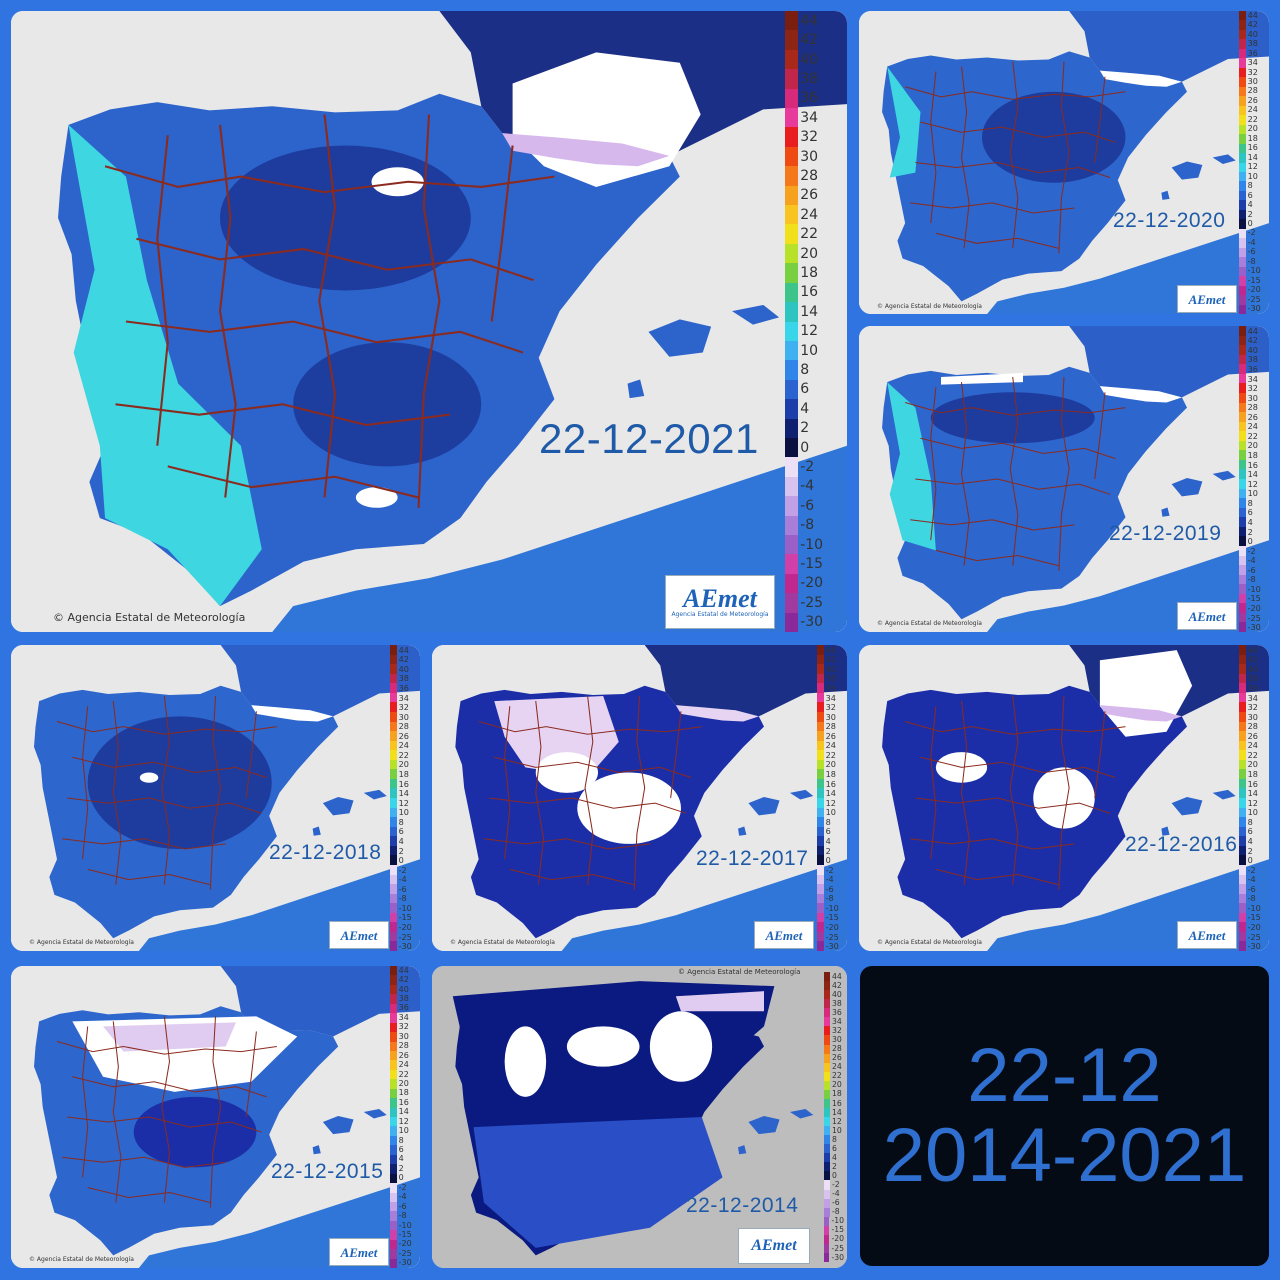 The image size is (1280, 1280). Describe the element at coordinates (1254, 25) in the screenshot. I see `legend-row: 42` at that location.